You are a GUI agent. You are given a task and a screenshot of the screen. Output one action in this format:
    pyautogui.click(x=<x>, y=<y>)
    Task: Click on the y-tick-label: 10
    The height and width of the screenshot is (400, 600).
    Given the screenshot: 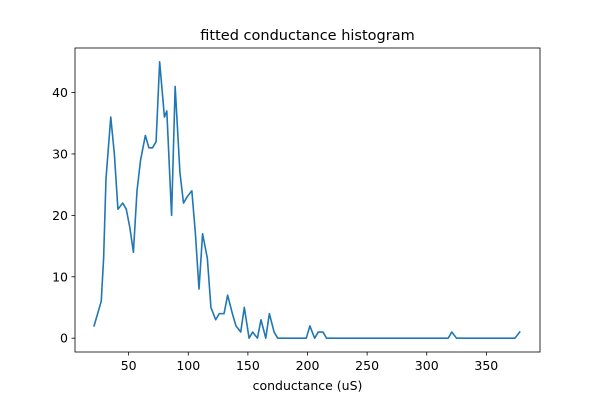 What is the action you would take?
    pyautogui.click(x=60, y=276)
    